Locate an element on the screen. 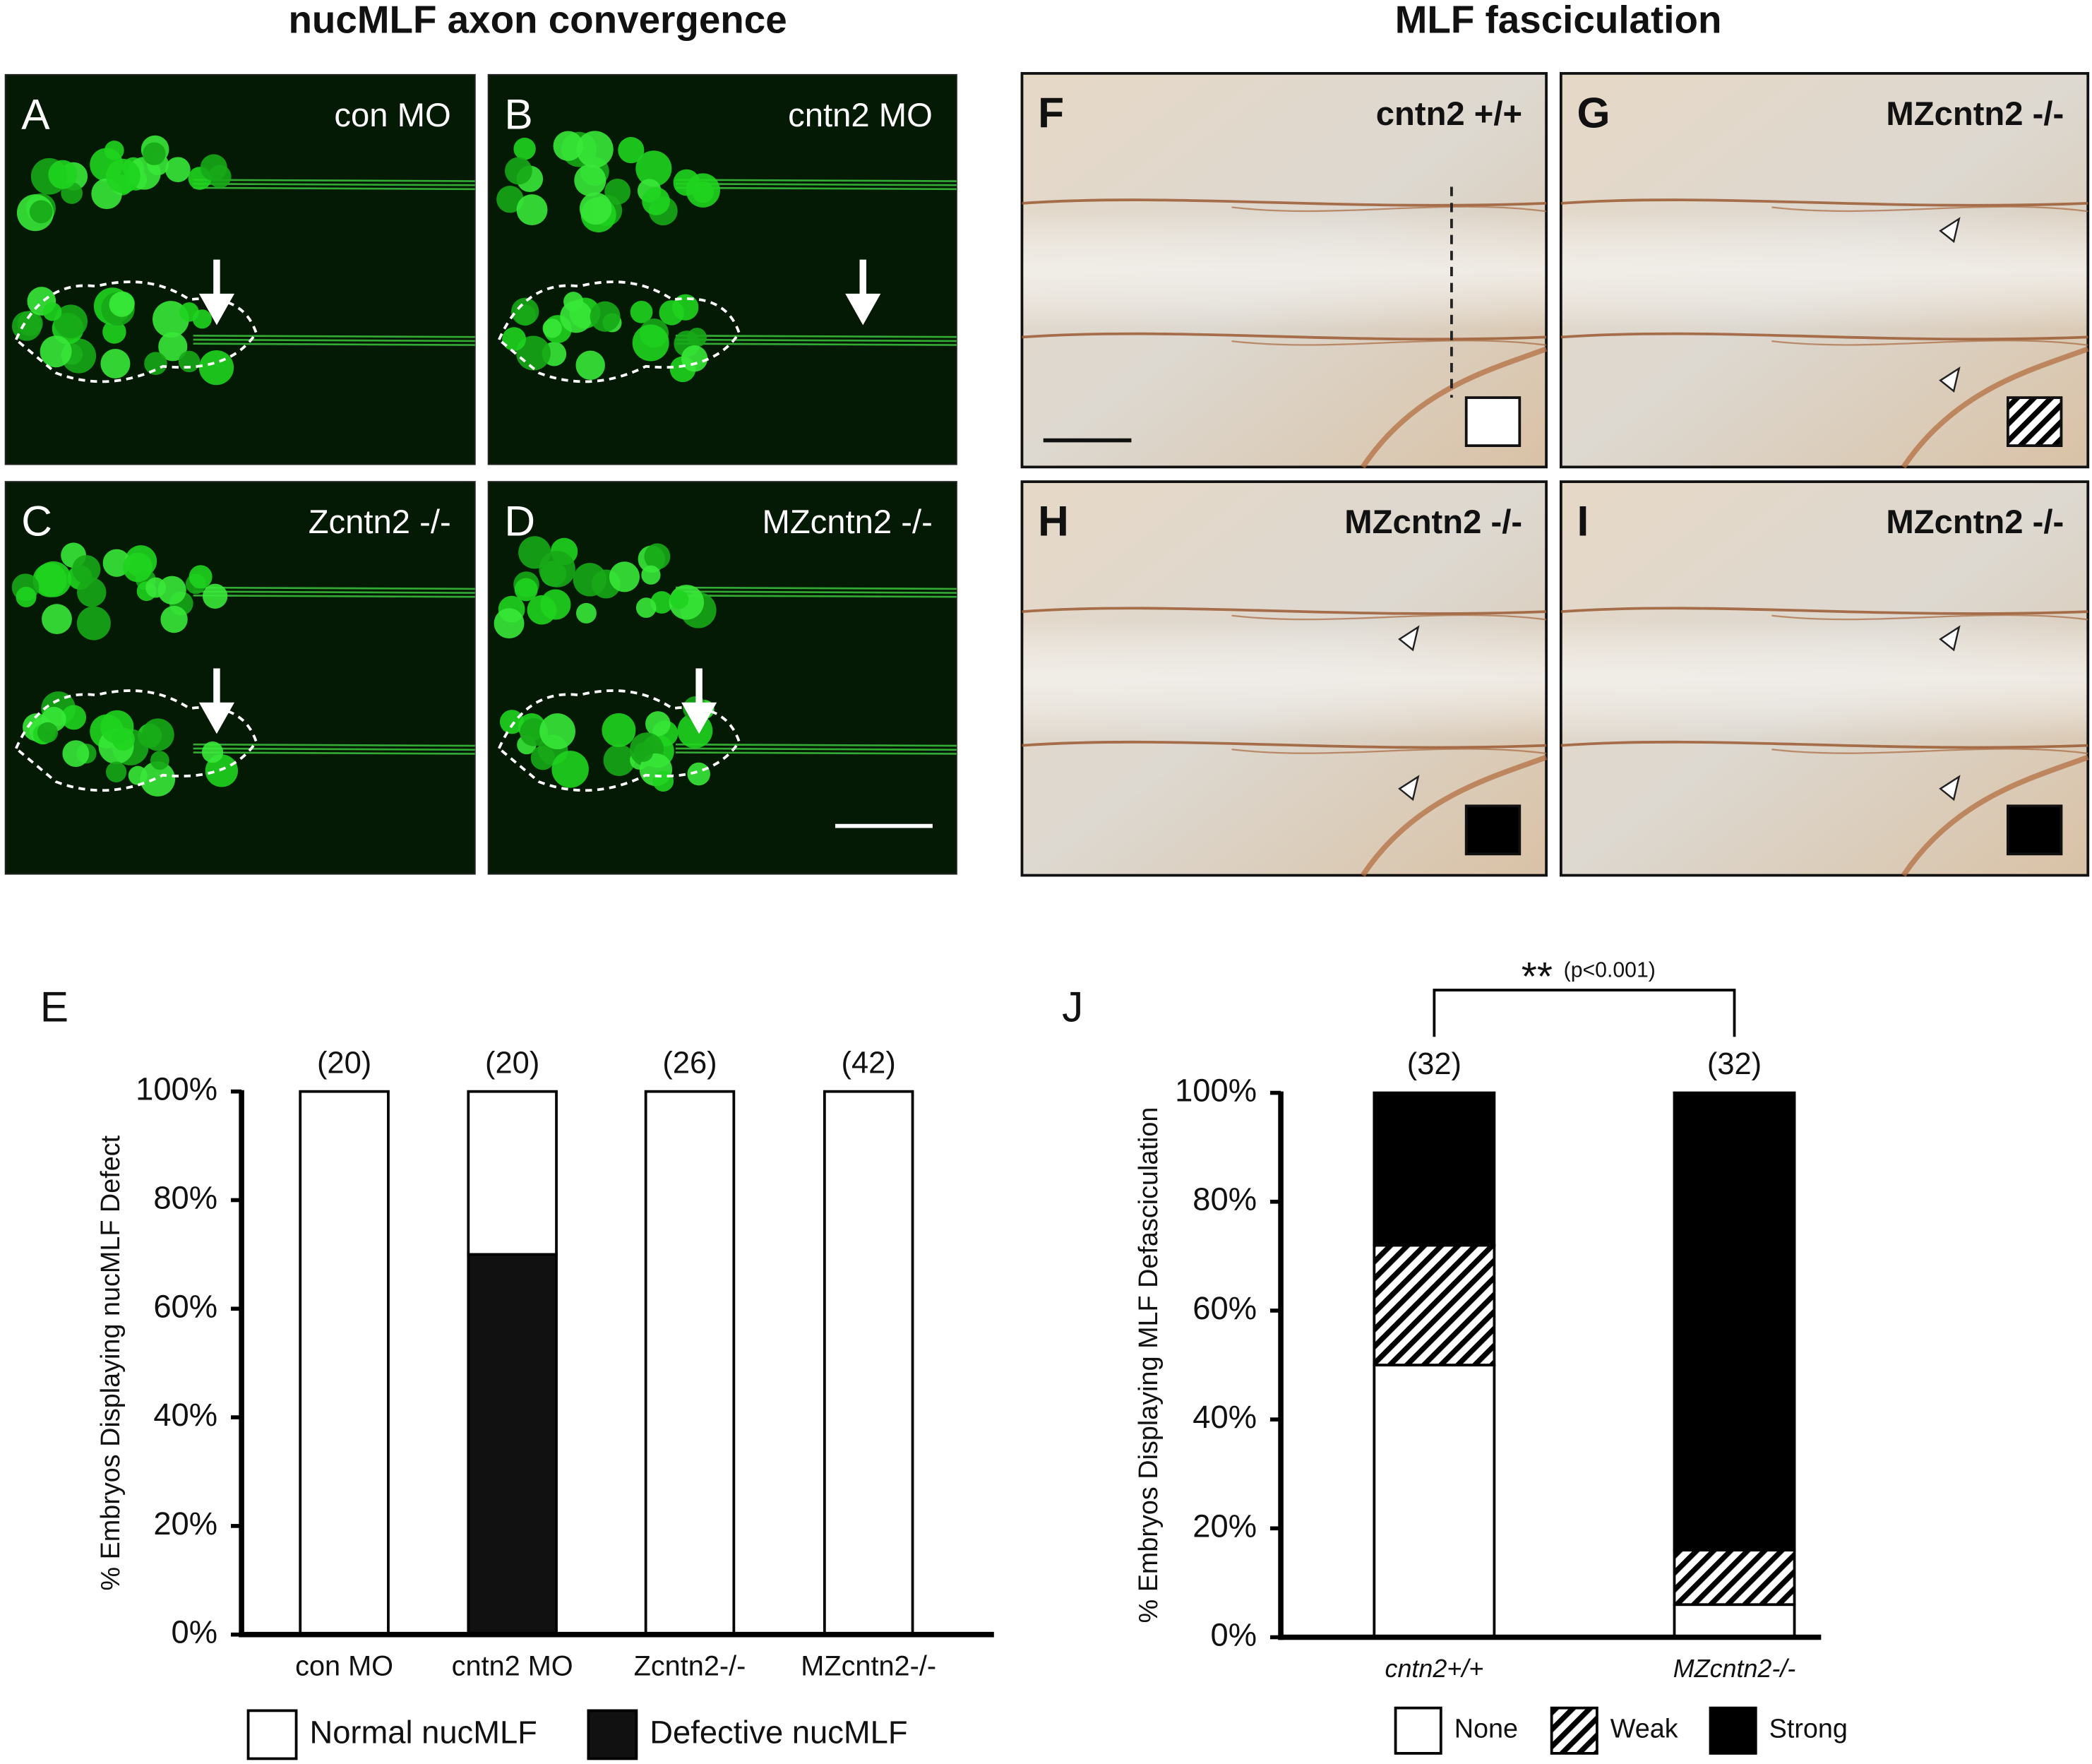 The height and width of the screenshot is (1764, 2092). x-tick-label: con MO is located at coordinates (344, 1665).